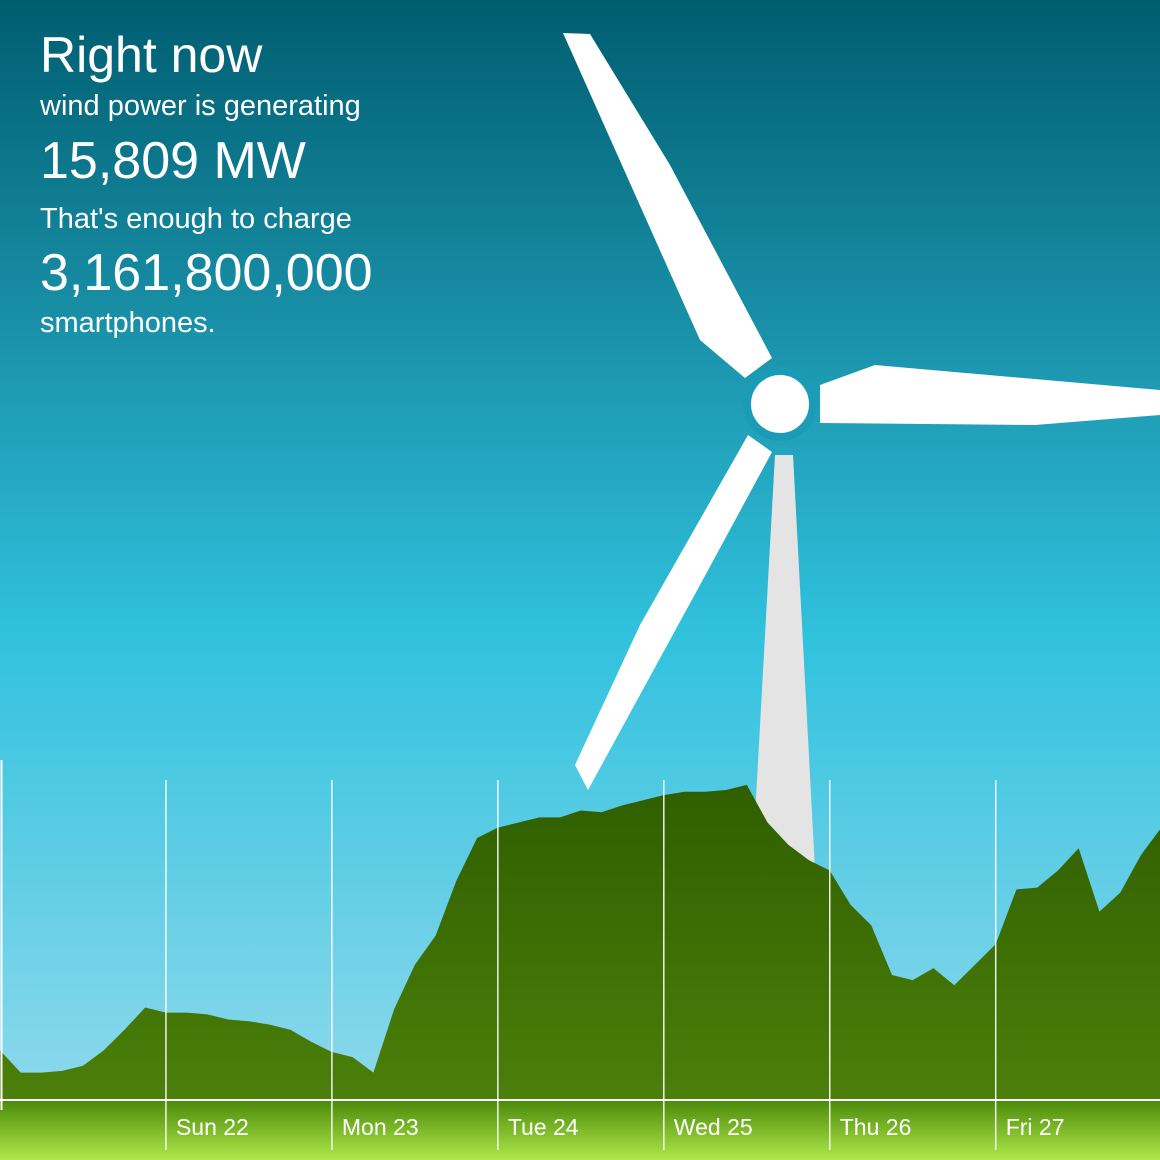  What do you see at coordinates (780, 404) in the screenshot?
I see `turbine-hub` at bounding box center [780, 404].